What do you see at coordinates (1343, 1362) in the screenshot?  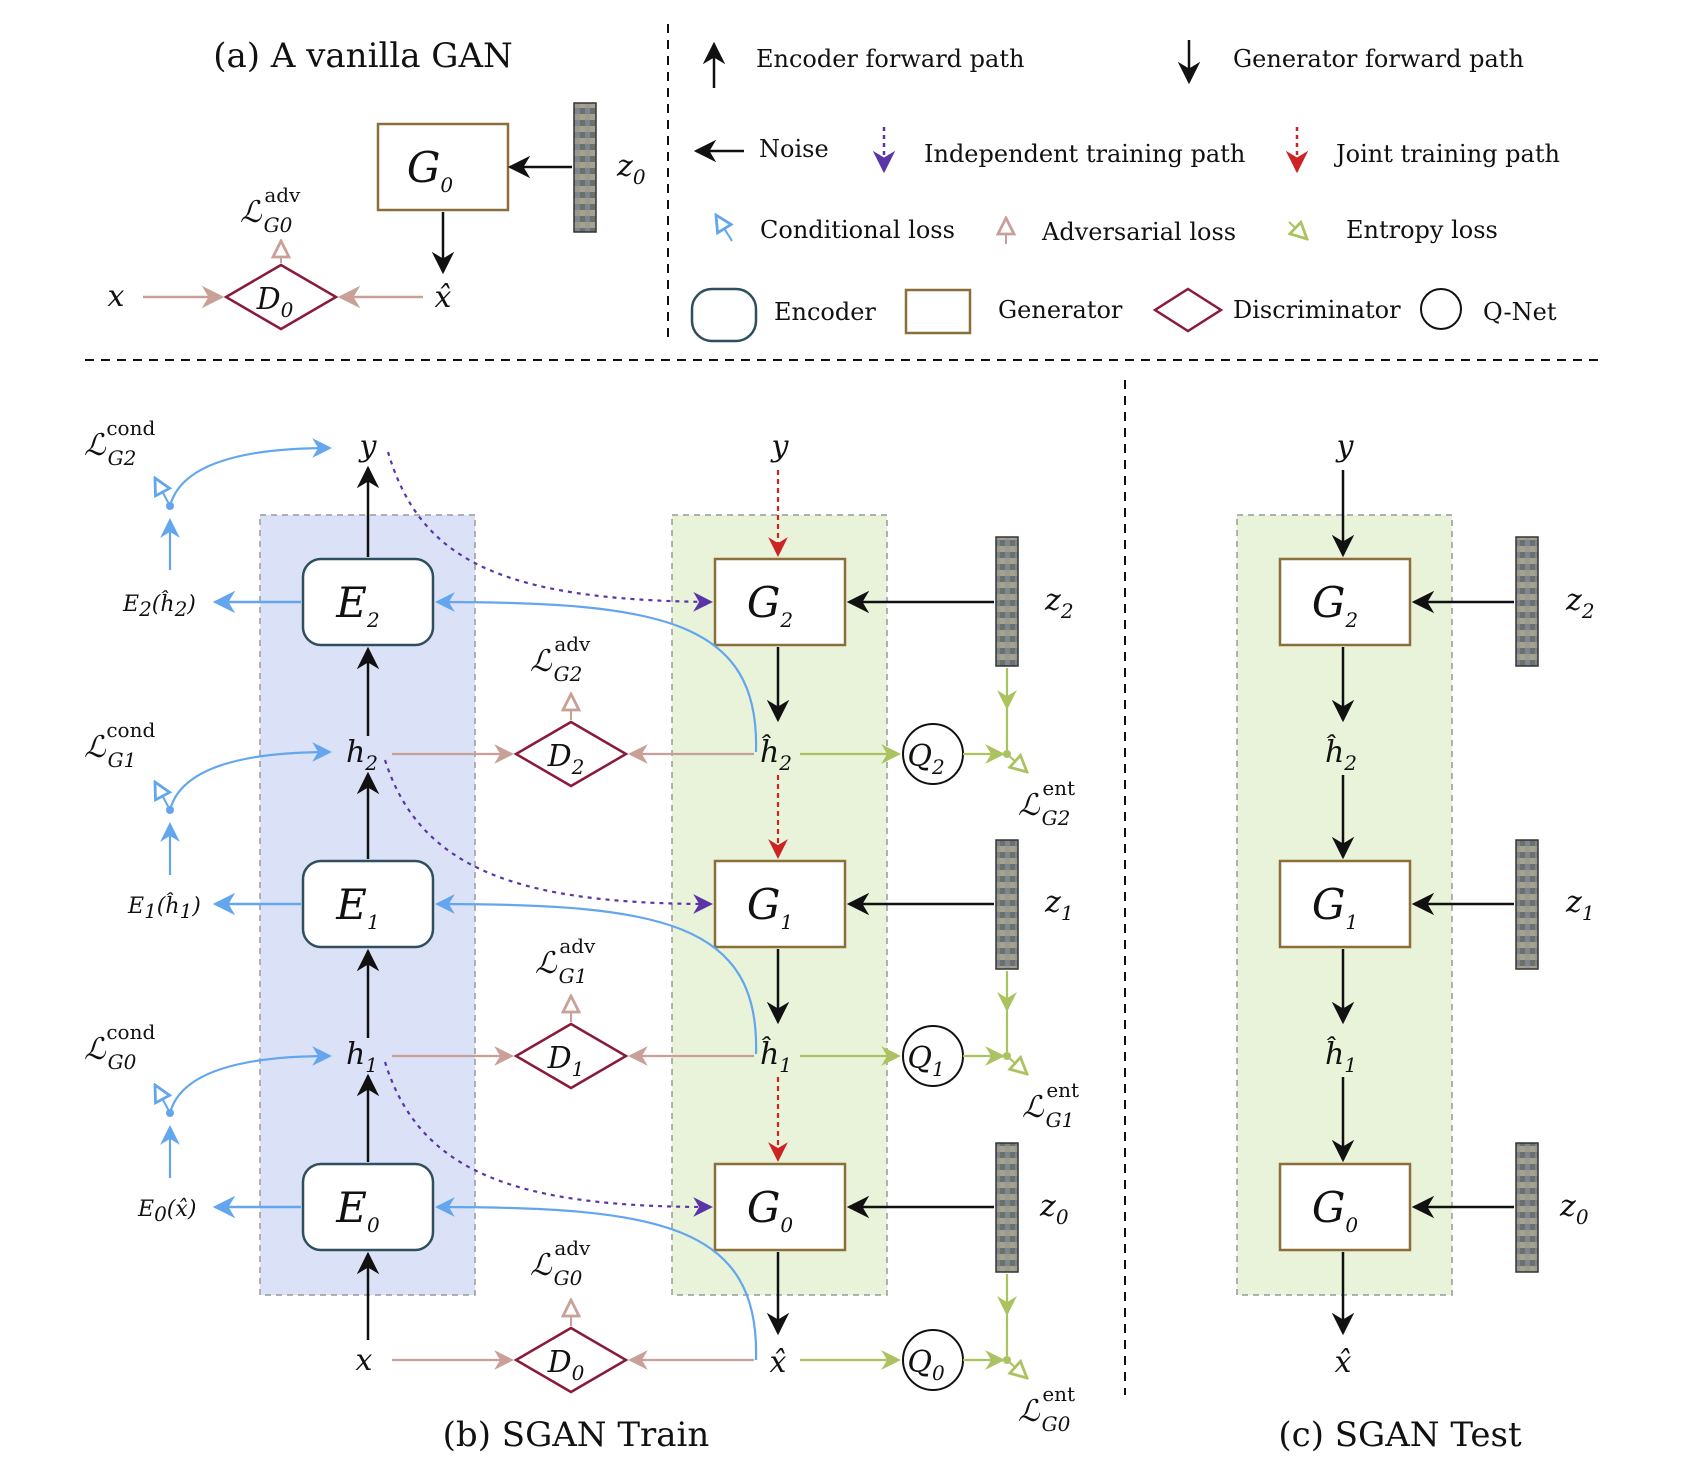 I see `test-xhat: x̂` at bounding box center [1343, 1362].